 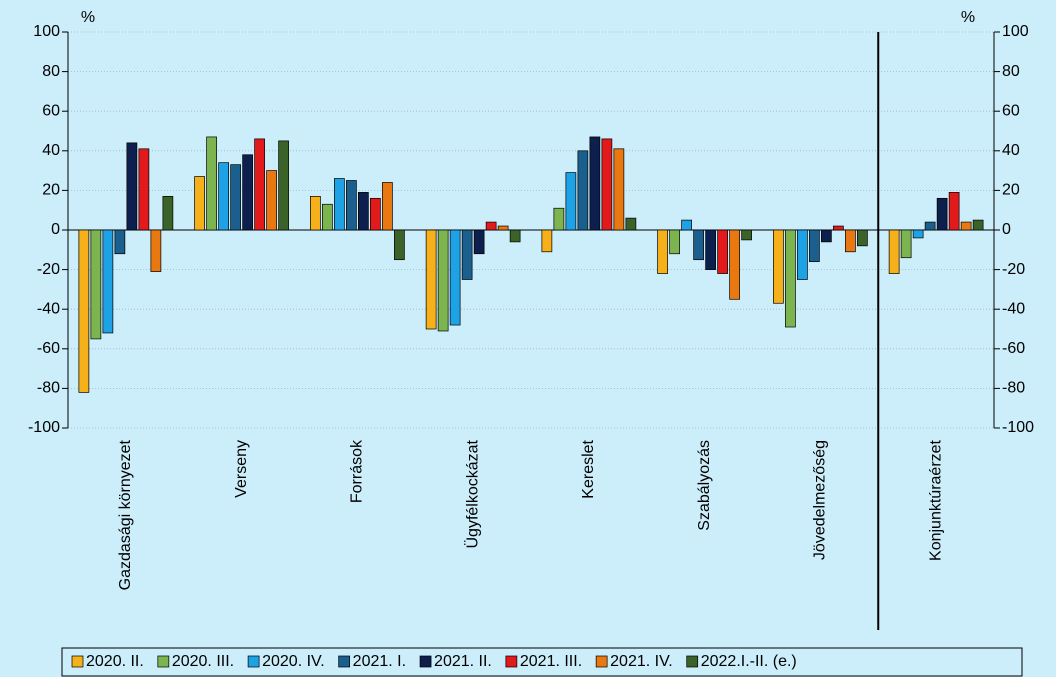 I want to click on y2-tick-label: -60, so click(x=1013, y=348).